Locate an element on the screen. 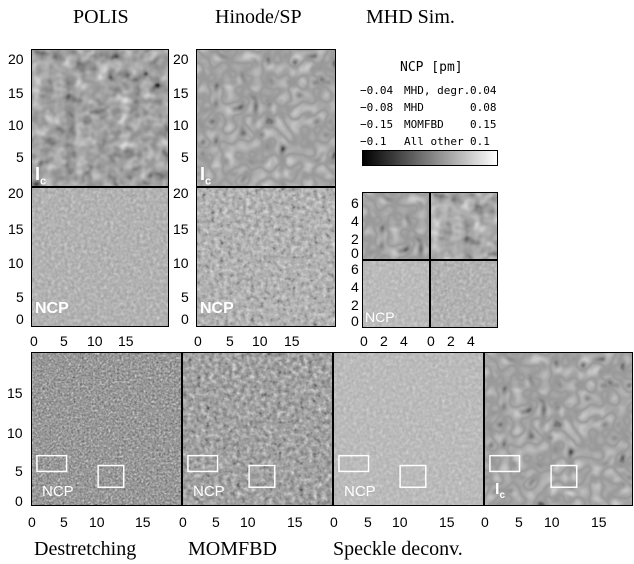 This screenshot has width=634, height=564. legend-row-name: MHD, degr. is located at coordinates (437, 90).